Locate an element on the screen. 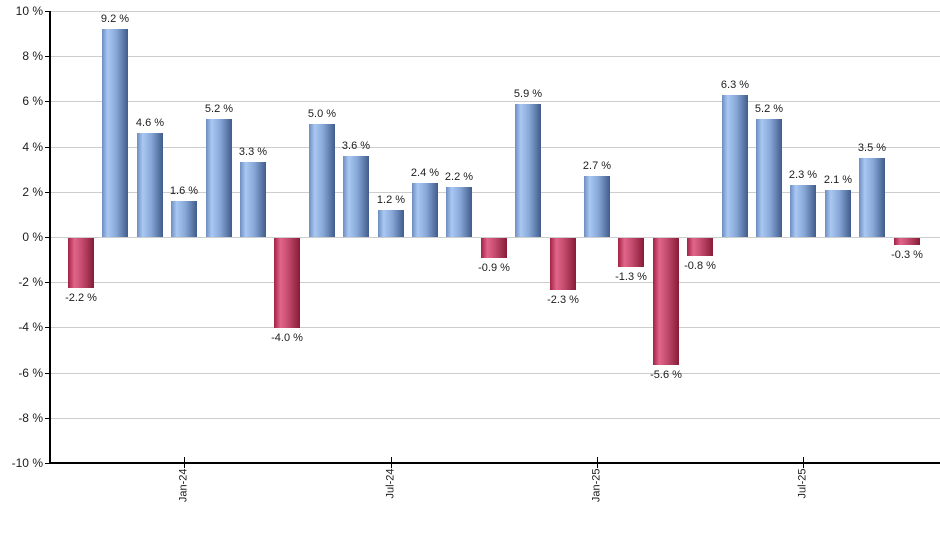 The image size is (940, 550). y-axis-tick-label: -4 % is located at coordinates (30, 327).